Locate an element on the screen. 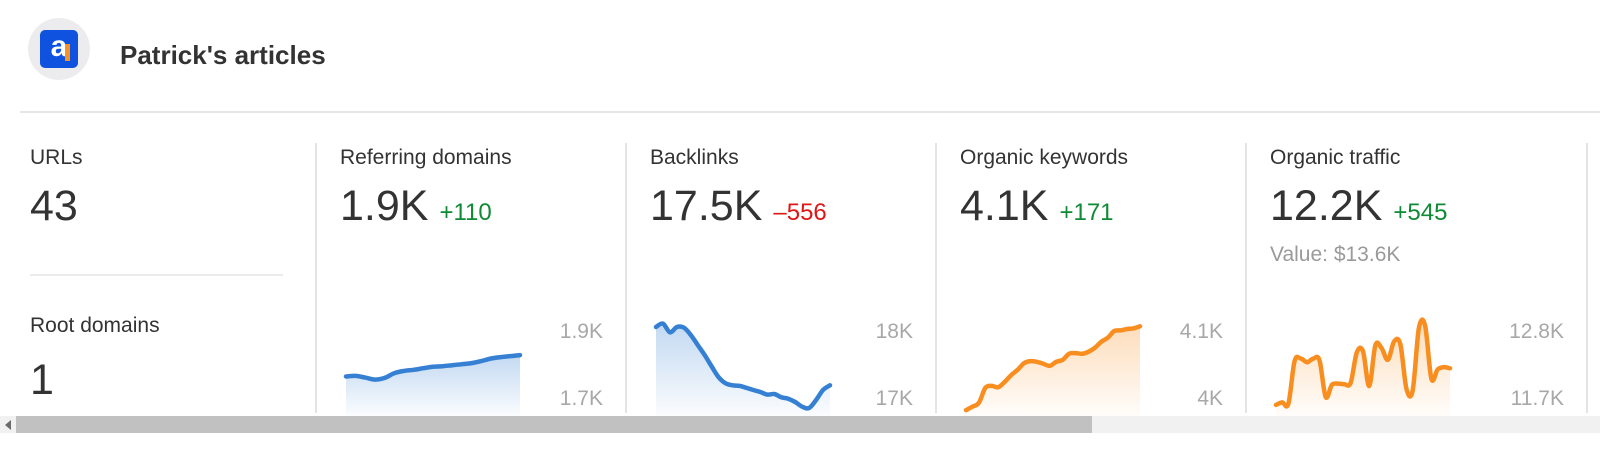  metric-value: 17.5K is located at coordinates (706, 206).